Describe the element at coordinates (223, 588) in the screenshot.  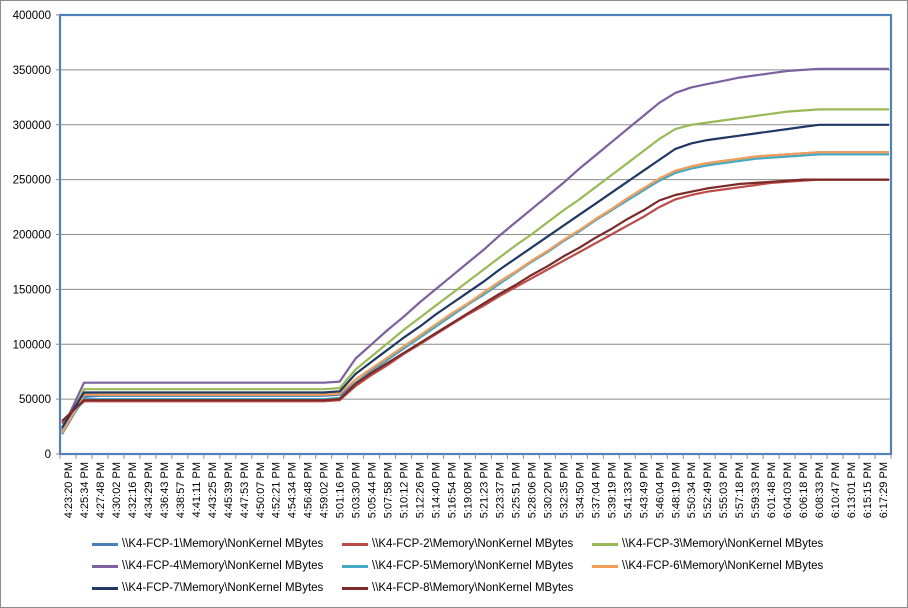
I see `legend-label: \\K4-FCP-7\Memory\NonKernel MBytes` at that location.